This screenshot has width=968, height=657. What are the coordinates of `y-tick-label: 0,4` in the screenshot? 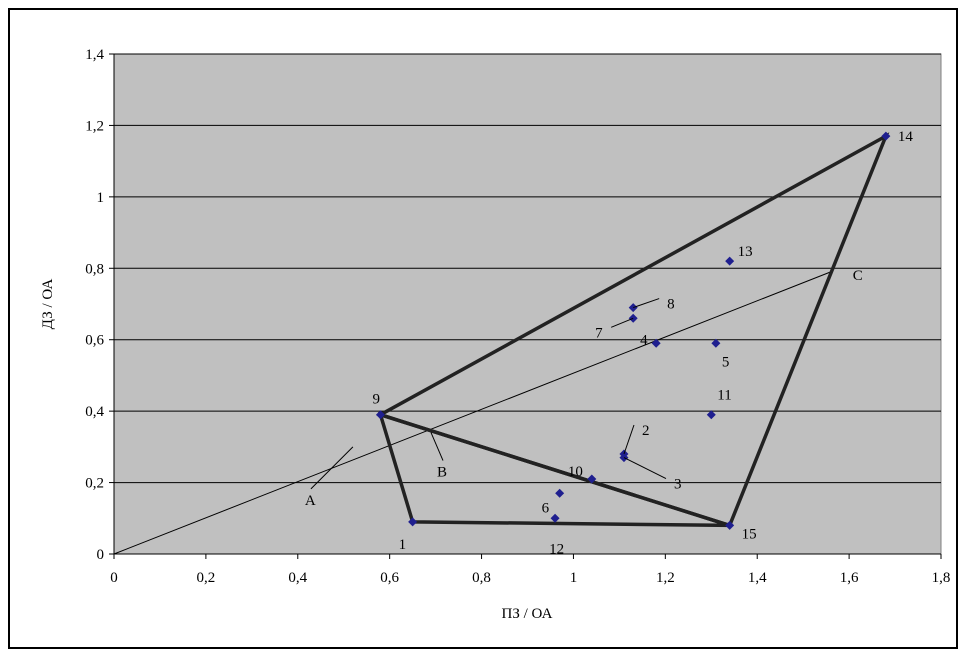 It's located at (94, 412).